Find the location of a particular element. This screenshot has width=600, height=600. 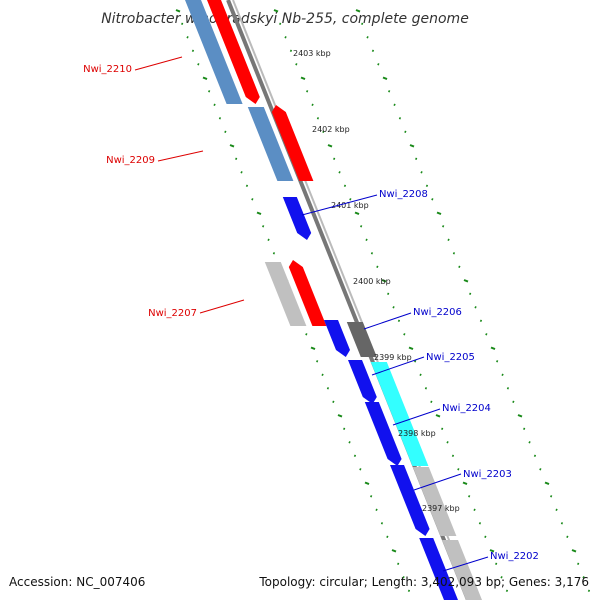

gene-label-nwi-2208: Nwi_2208 is located at coordinates (403, 194).